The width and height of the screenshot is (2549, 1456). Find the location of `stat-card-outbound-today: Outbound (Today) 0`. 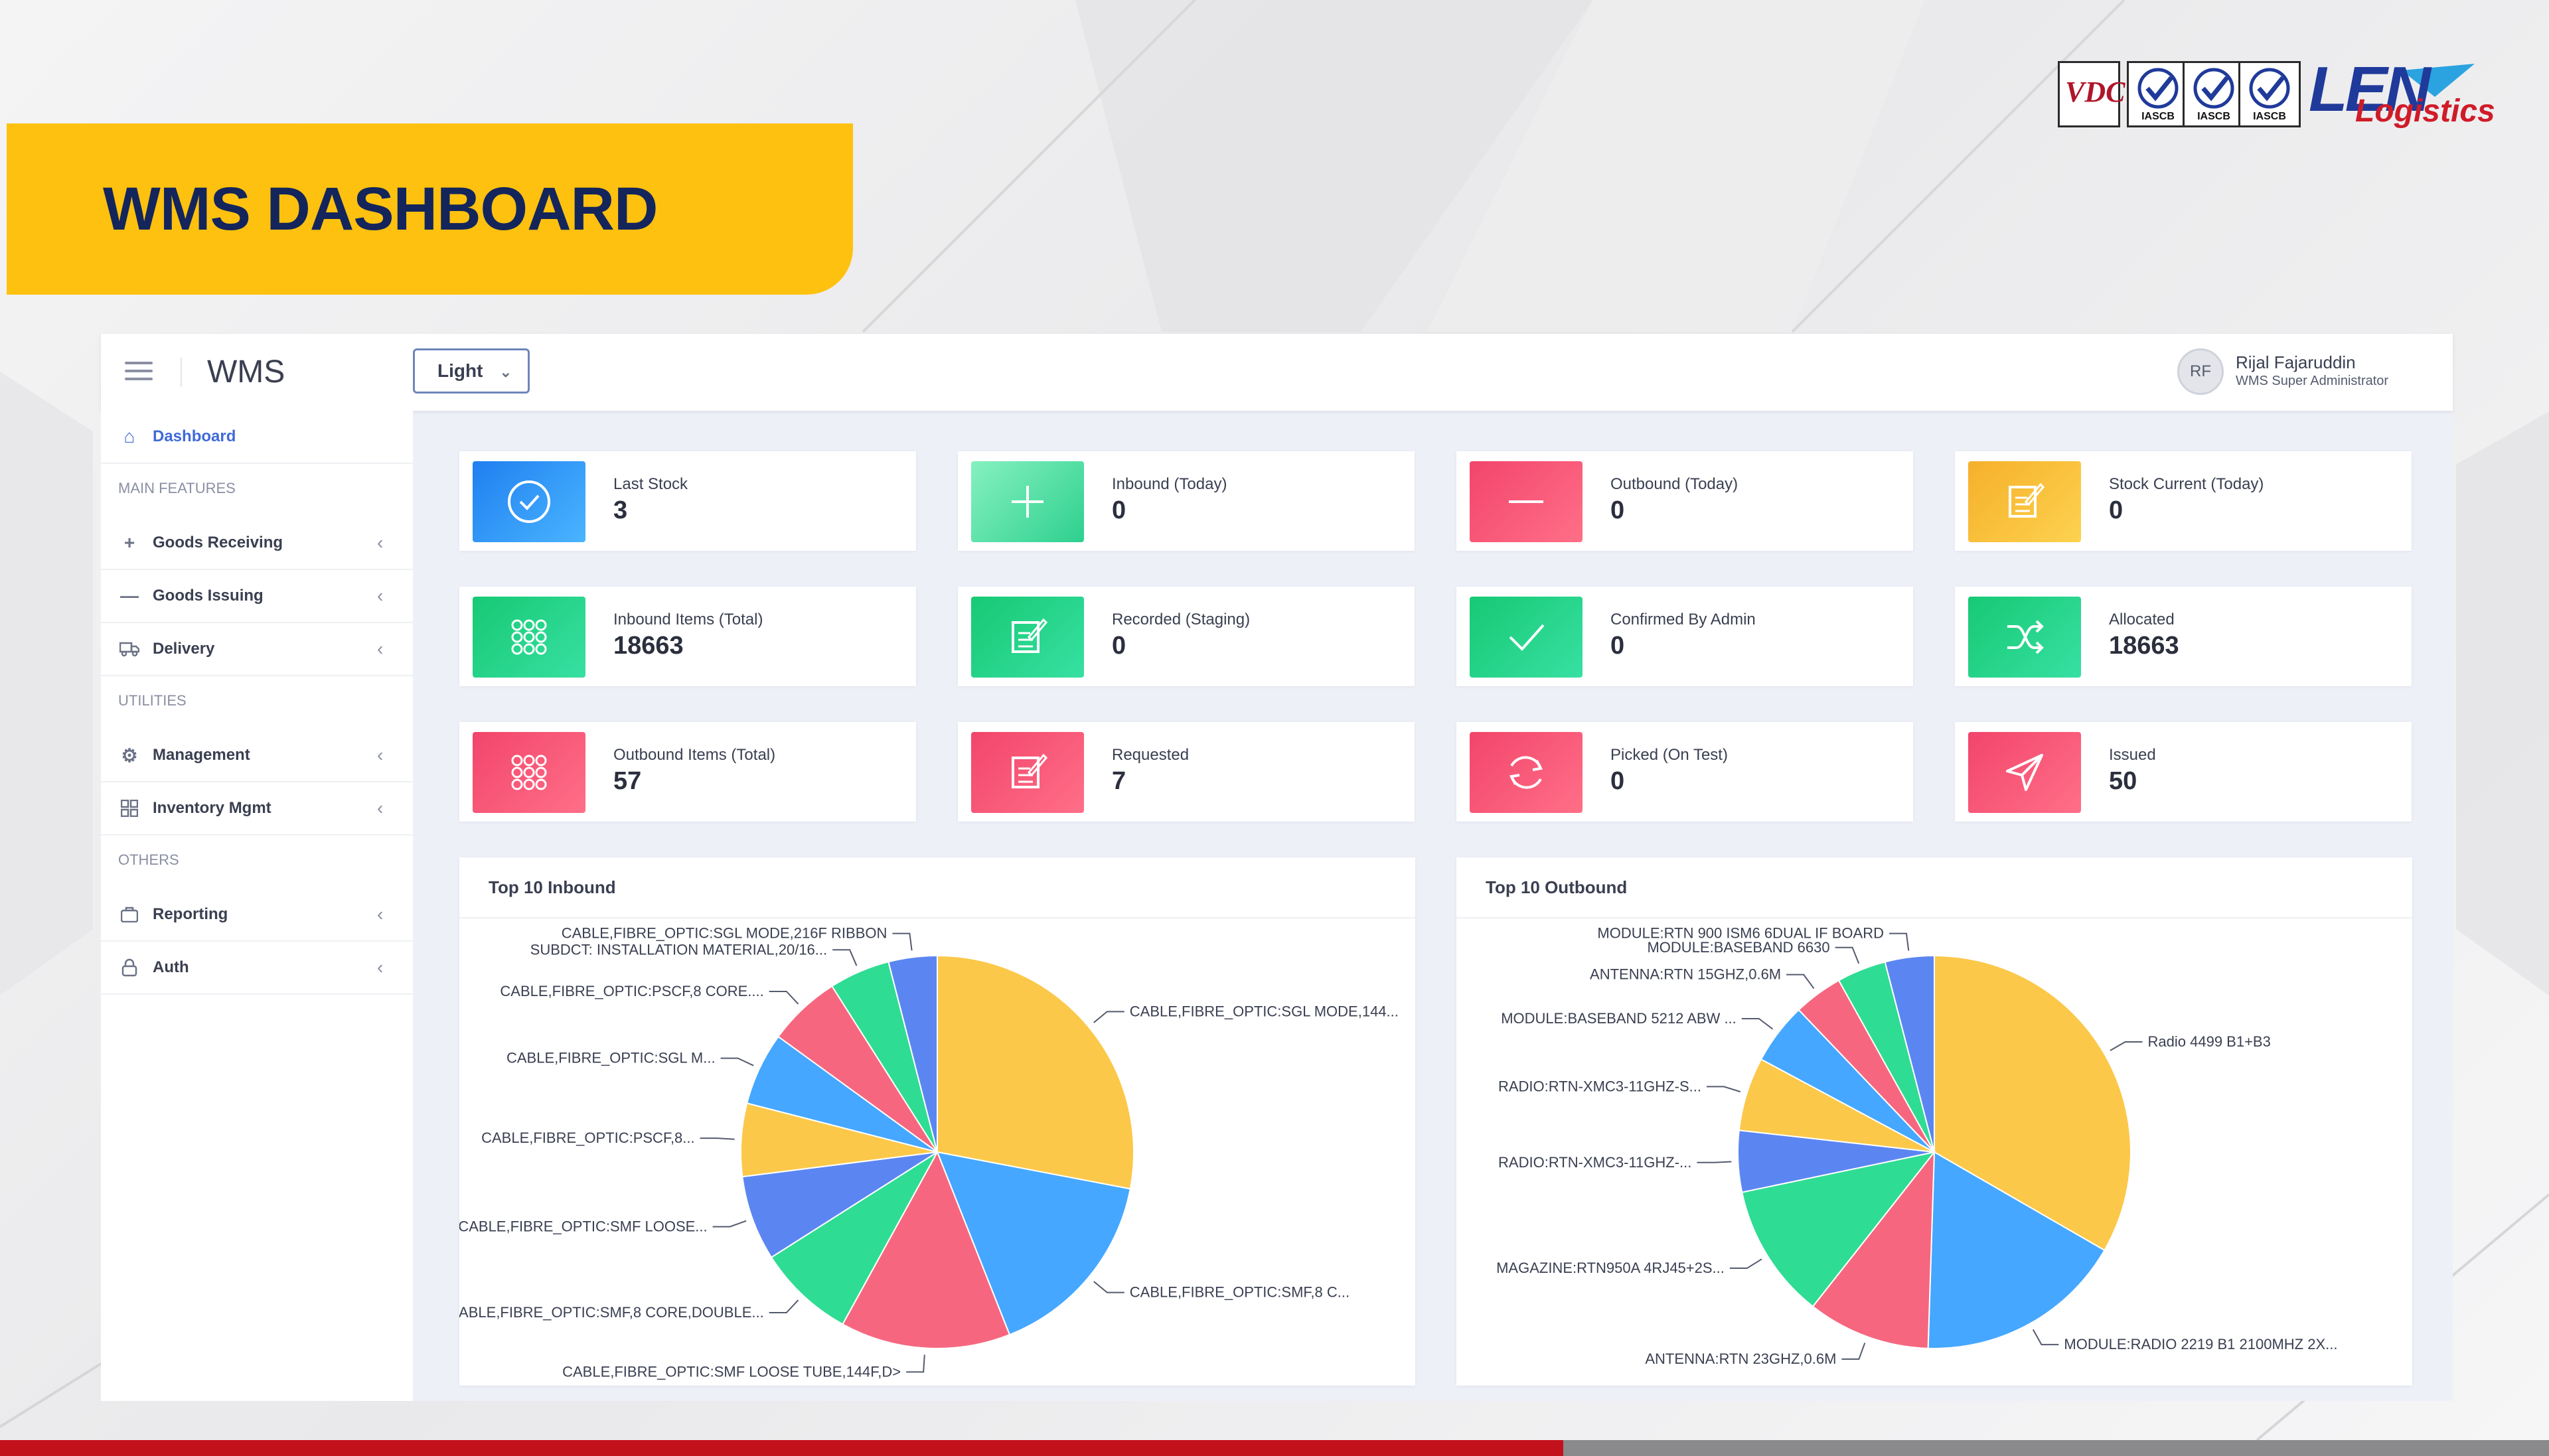

stat-card-outbound-today: Outbound (Today) 0 is located at coordinates (1684, 501).